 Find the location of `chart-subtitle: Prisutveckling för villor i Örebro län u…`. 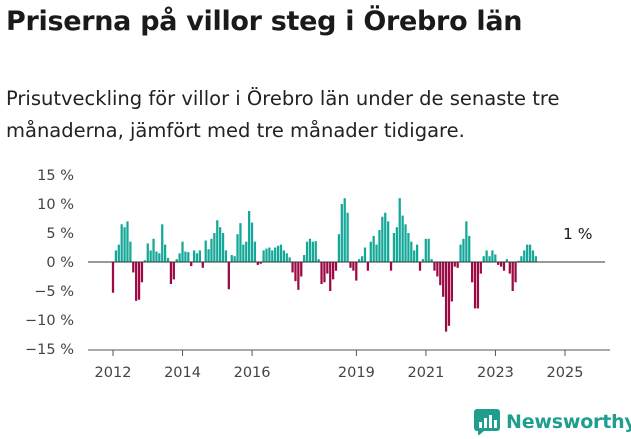

chart-subtitle: Prisutveckling för villor i Örebro län u… is located at coordinates (283, 114).